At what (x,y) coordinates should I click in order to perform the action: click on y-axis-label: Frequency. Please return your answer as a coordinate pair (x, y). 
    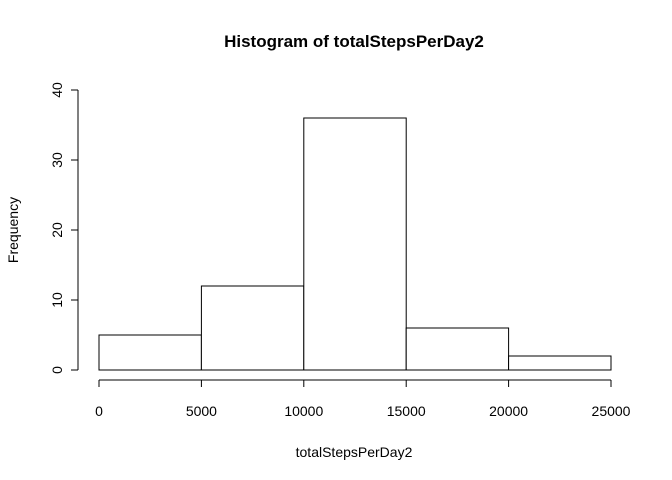
    Looking at the image, I should click on (13, 230).